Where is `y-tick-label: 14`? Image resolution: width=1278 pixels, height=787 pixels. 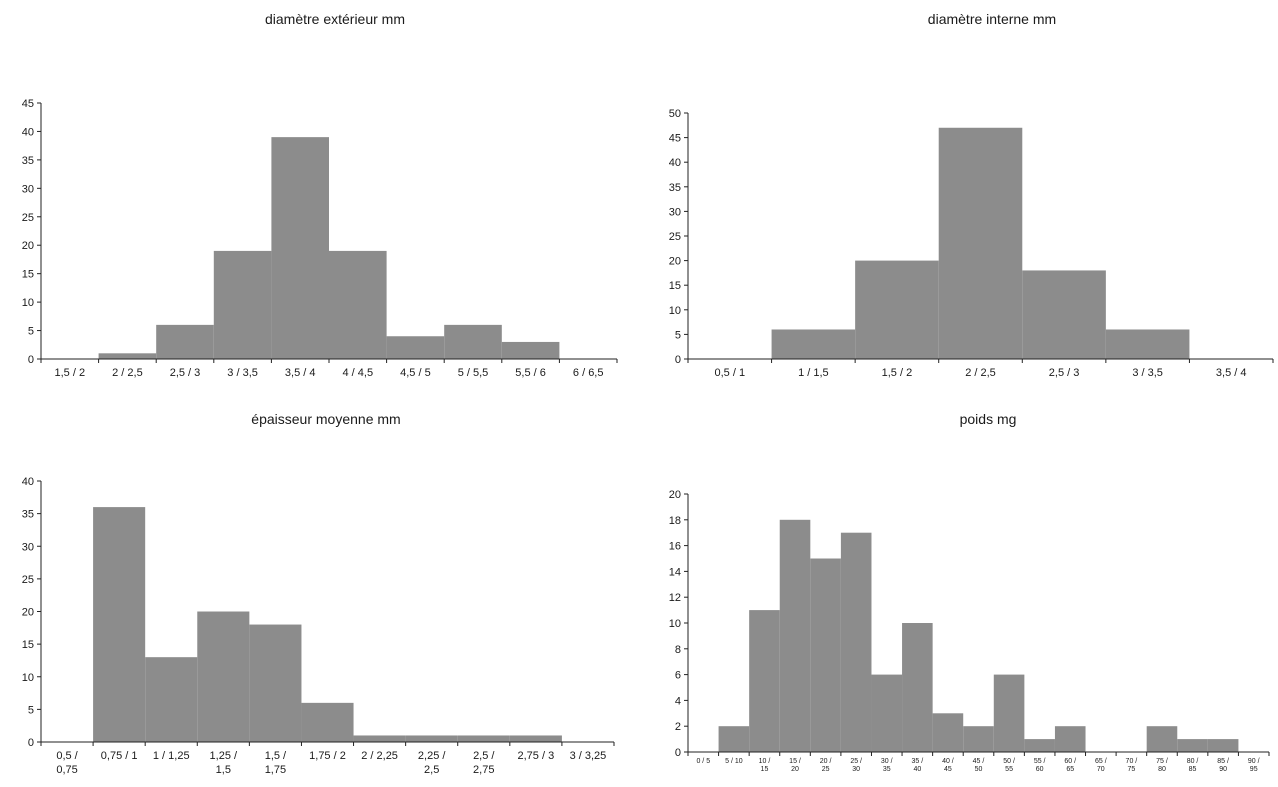 y-tick-label: 14 is located at coordinates (675, 572).